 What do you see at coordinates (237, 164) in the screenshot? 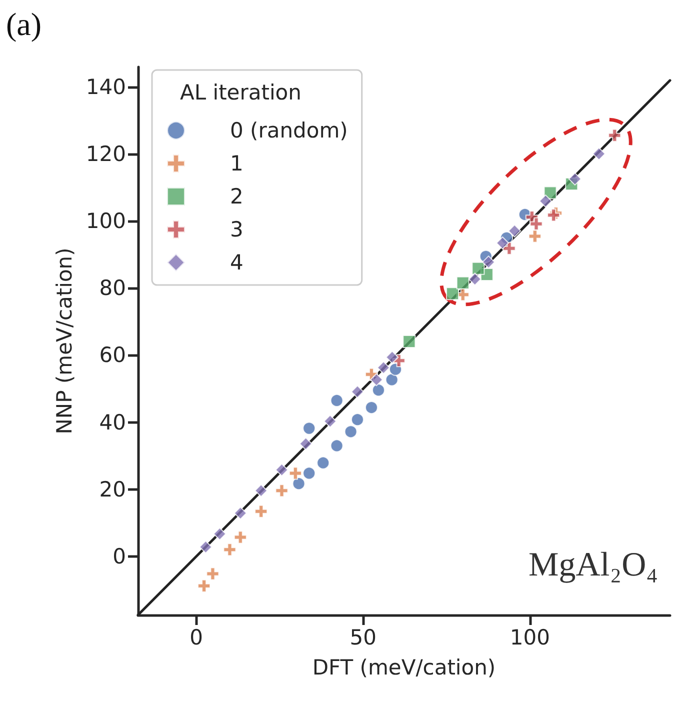
I see `legend-label: 1` at bounding box center [237, 164].